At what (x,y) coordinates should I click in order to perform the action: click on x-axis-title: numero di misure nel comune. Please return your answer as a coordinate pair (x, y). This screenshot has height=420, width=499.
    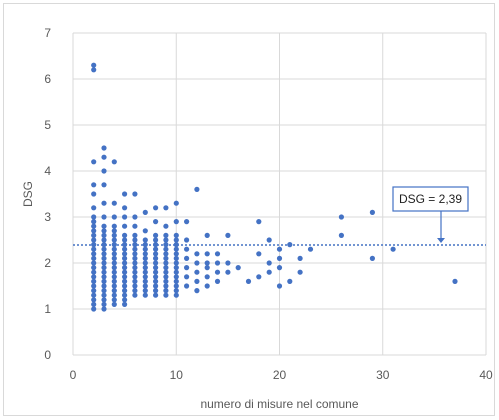
    Looking at the image, I should click on (279, 404).